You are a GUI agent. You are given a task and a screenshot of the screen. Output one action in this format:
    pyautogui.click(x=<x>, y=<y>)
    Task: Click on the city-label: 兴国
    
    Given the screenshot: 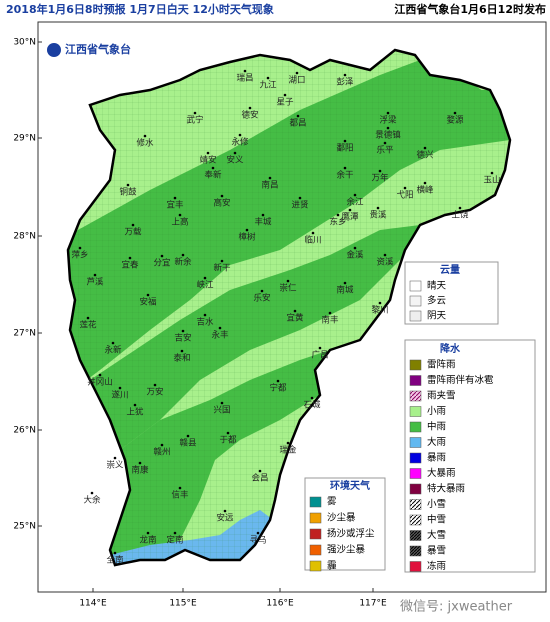 What is the action you would take?
    pyautogui.click(x=221, y=411)
    